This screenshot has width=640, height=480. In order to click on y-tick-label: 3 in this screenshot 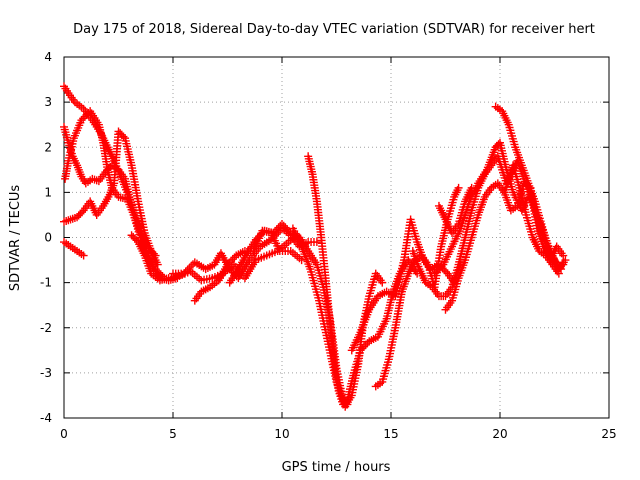, I will do `click(48, 102)`.